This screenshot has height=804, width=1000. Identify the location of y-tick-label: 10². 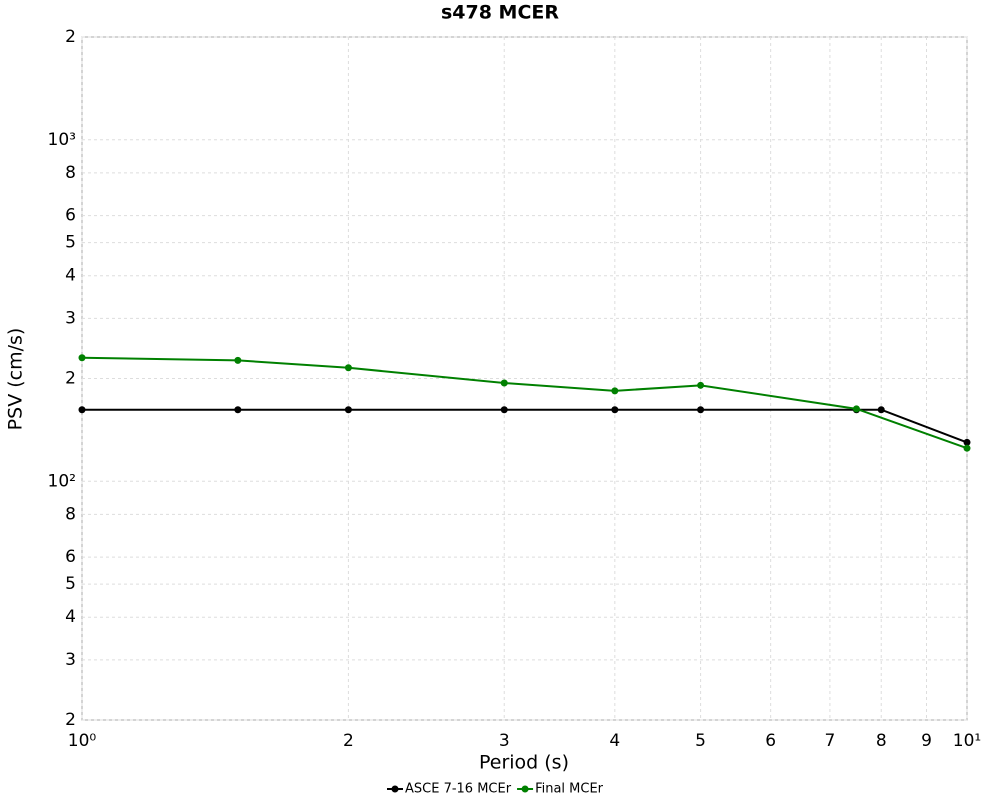
(62, 481).